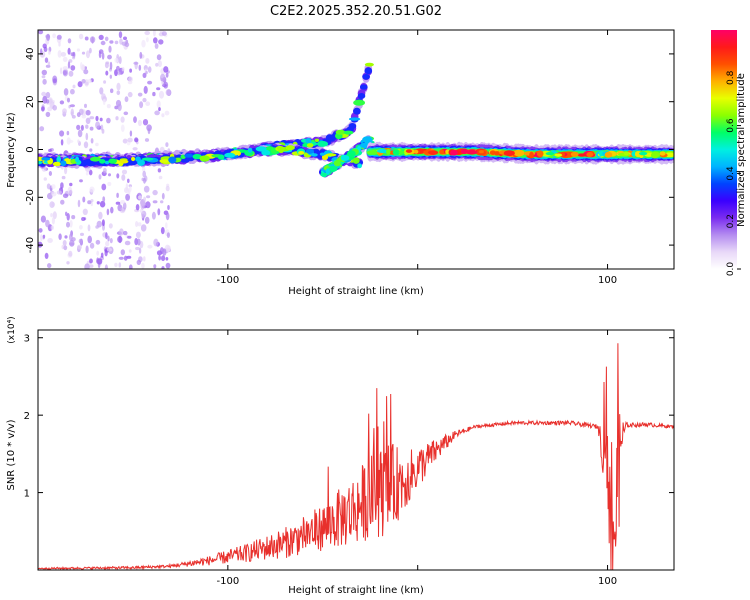 The height and width of the screenshot is (600, 750). I want to click on colorbar-tick-label: 0.4, so click(731, 173).